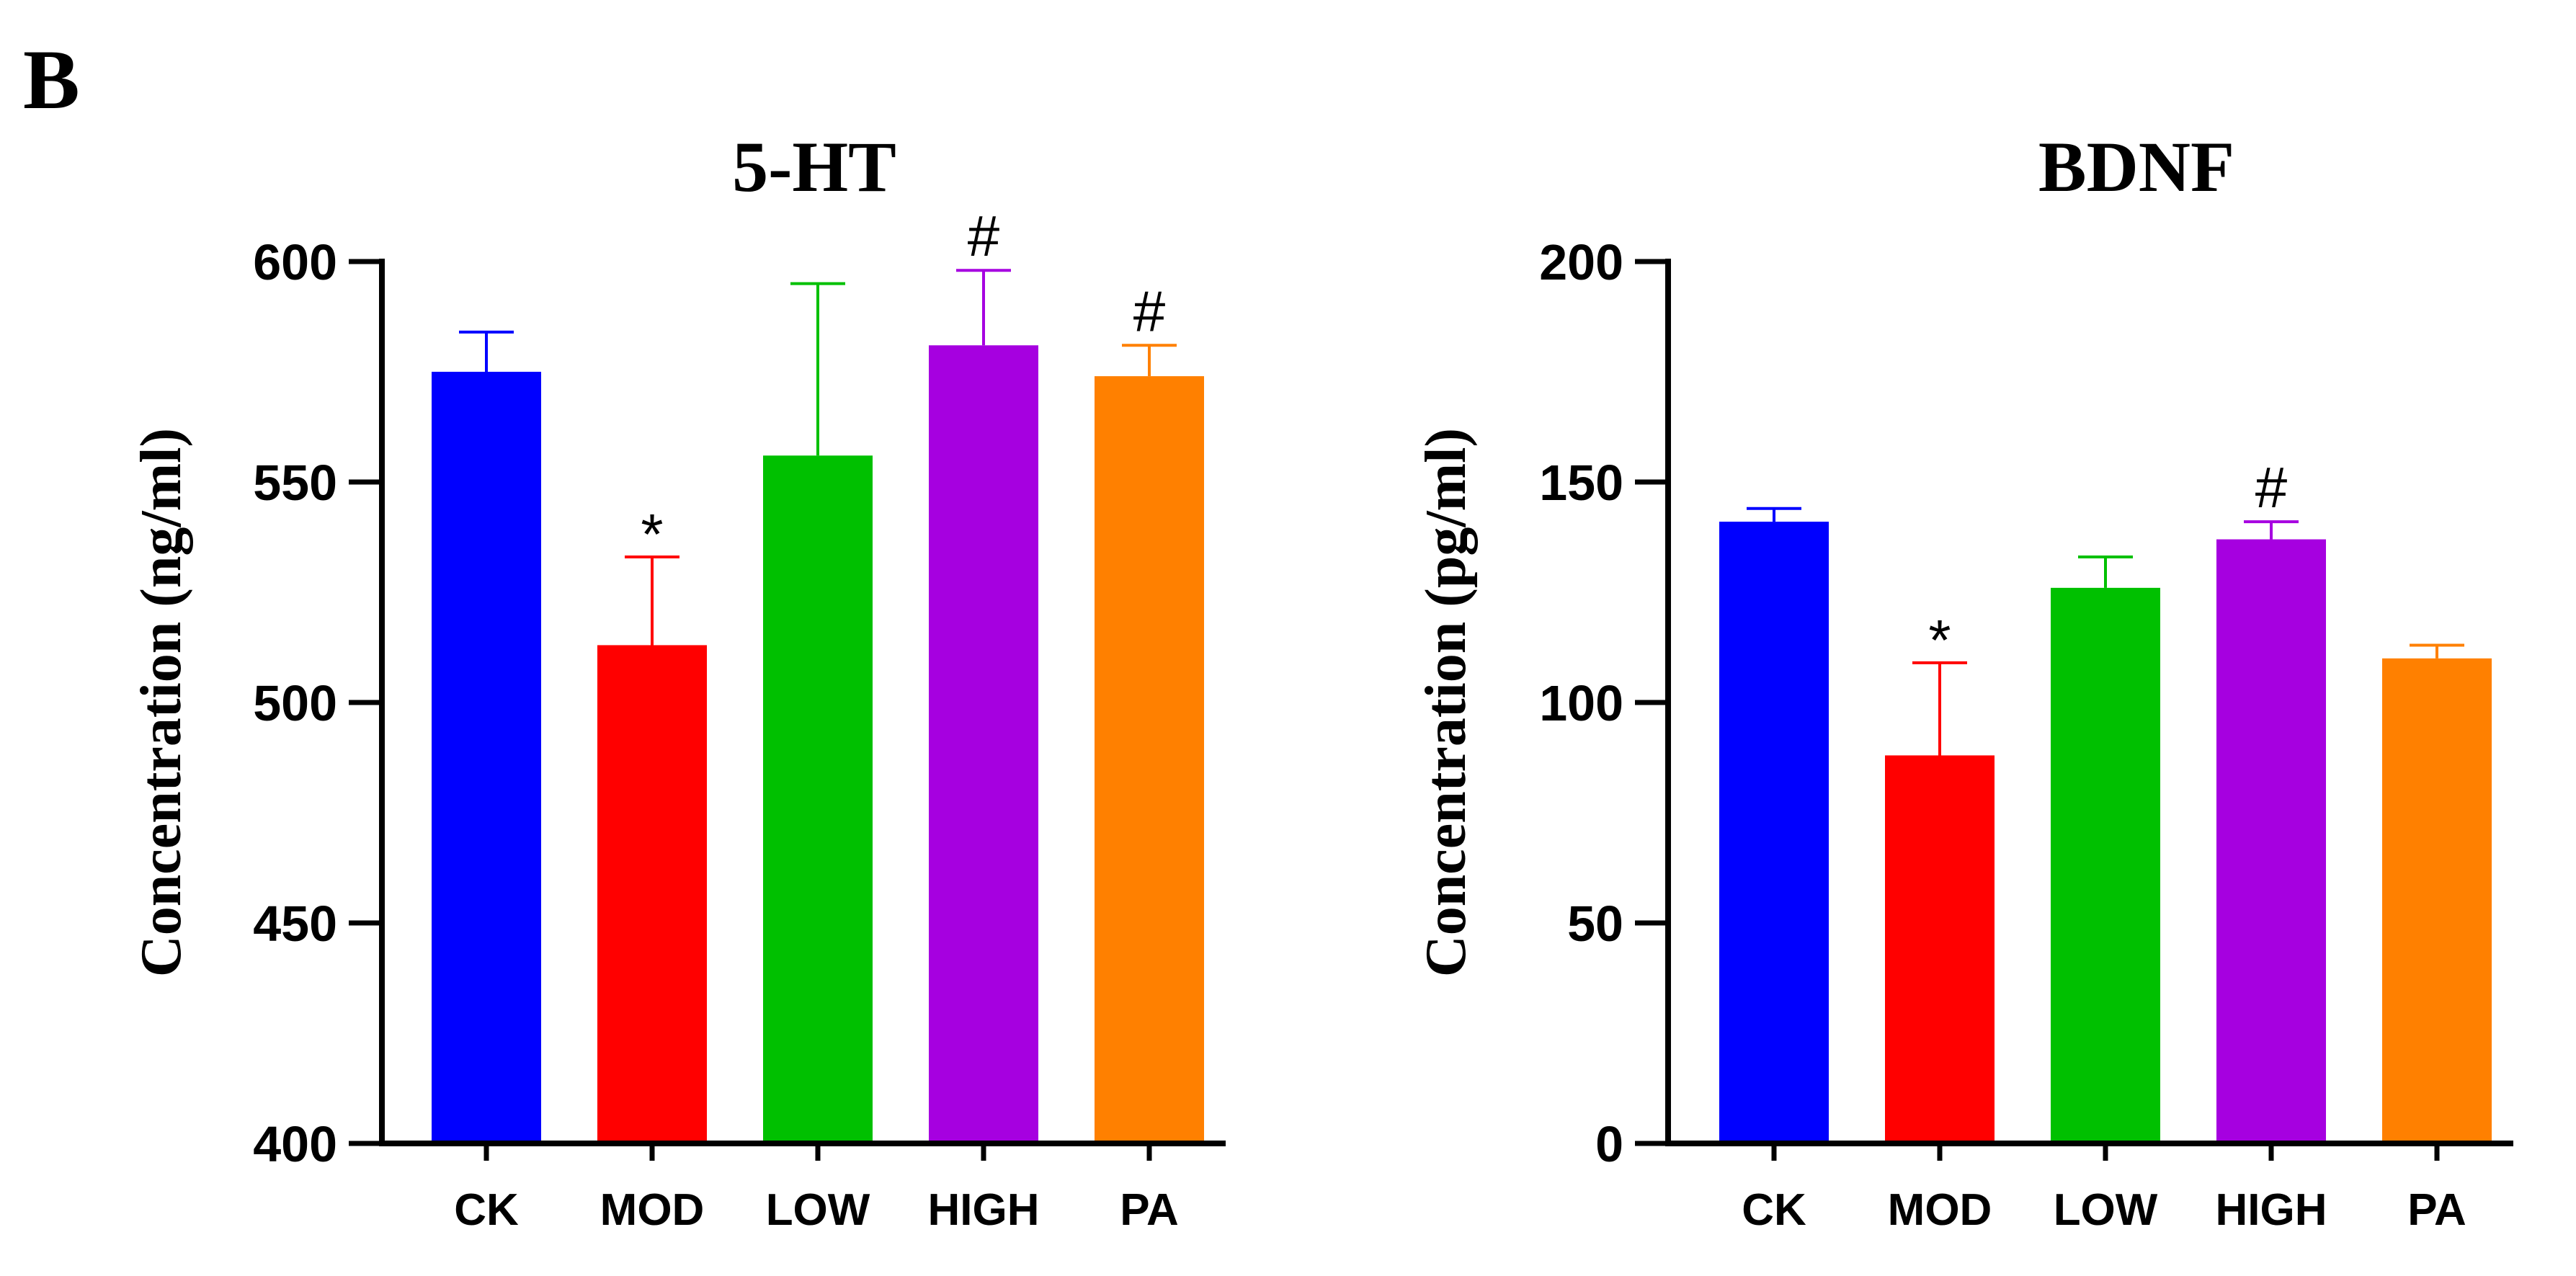 The height and width of the screenshot is (1276, 2576). What do you see at coordinates (295, 483) in the screenshot?
I see `y-tick-label: 550` at bounding box center [295, 483].